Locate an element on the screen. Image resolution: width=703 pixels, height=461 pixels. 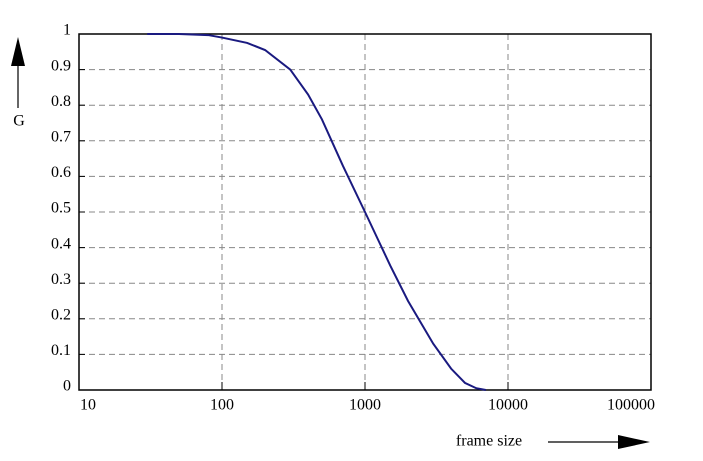
y-tick-label: 0.7 is located at coordinates (61, 136).